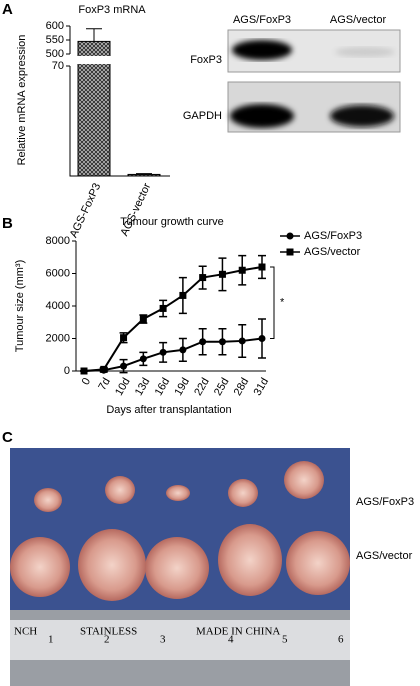 The image size is (420, 686). What do you see at coordinates (67, 371) in the screenshot?
I see `y-tick-label: 0` at bounding box center [67, 371].